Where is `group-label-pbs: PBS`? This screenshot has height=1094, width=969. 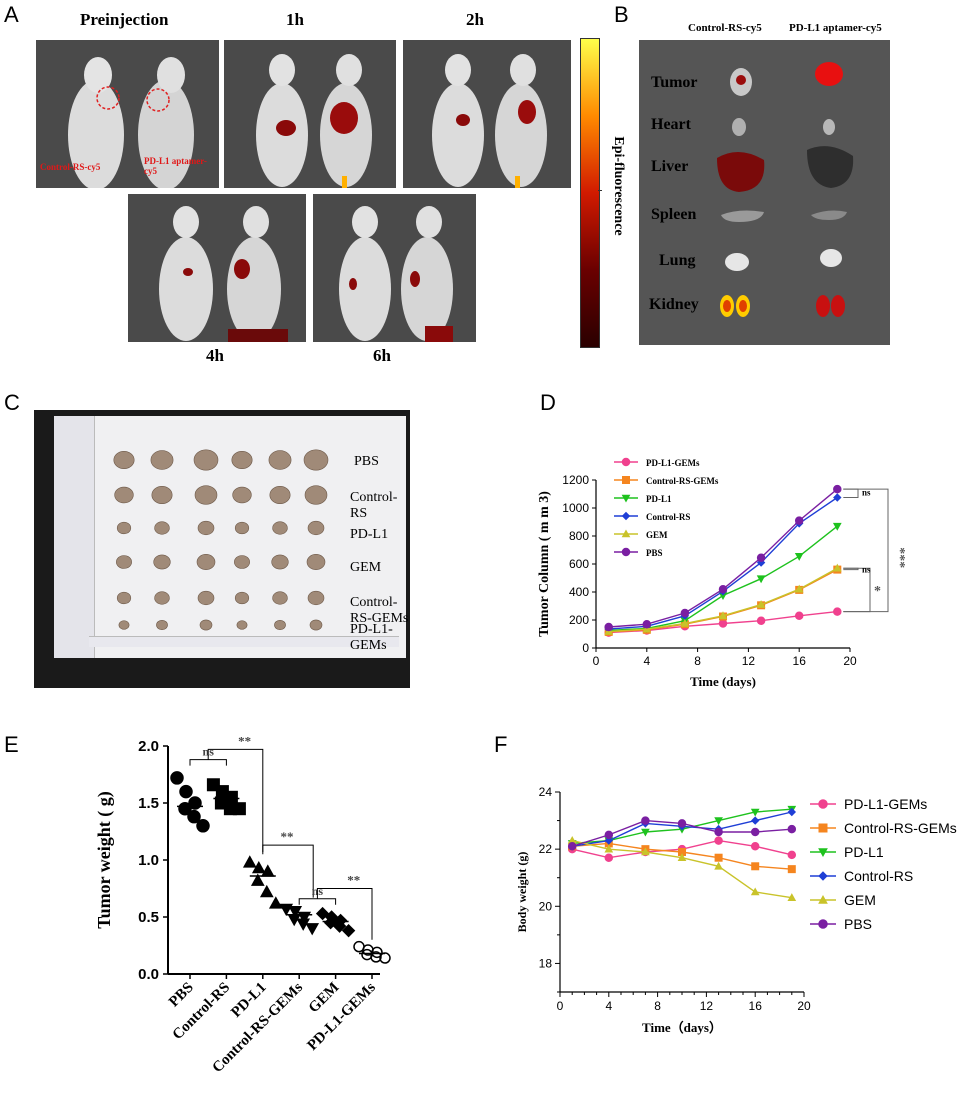
group-label-pbs: PBS is located at coordinates (366, 461).